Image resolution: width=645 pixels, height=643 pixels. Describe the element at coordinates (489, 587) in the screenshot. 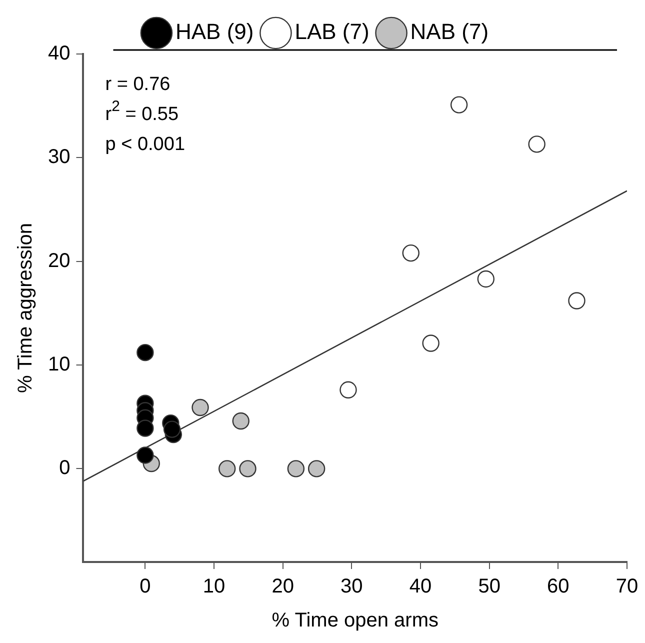

I see `x-tick-label: 50` at that location.